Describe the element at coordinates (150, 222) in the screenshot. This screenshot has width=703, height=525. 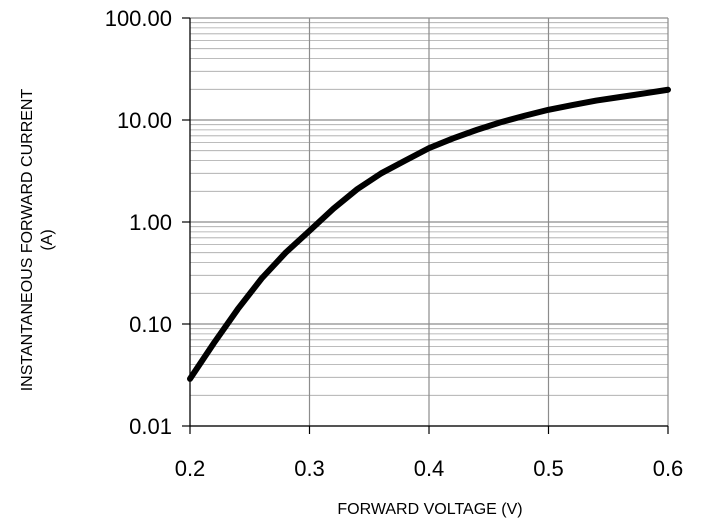
I see `y-tick-label: 1.00` at that location.